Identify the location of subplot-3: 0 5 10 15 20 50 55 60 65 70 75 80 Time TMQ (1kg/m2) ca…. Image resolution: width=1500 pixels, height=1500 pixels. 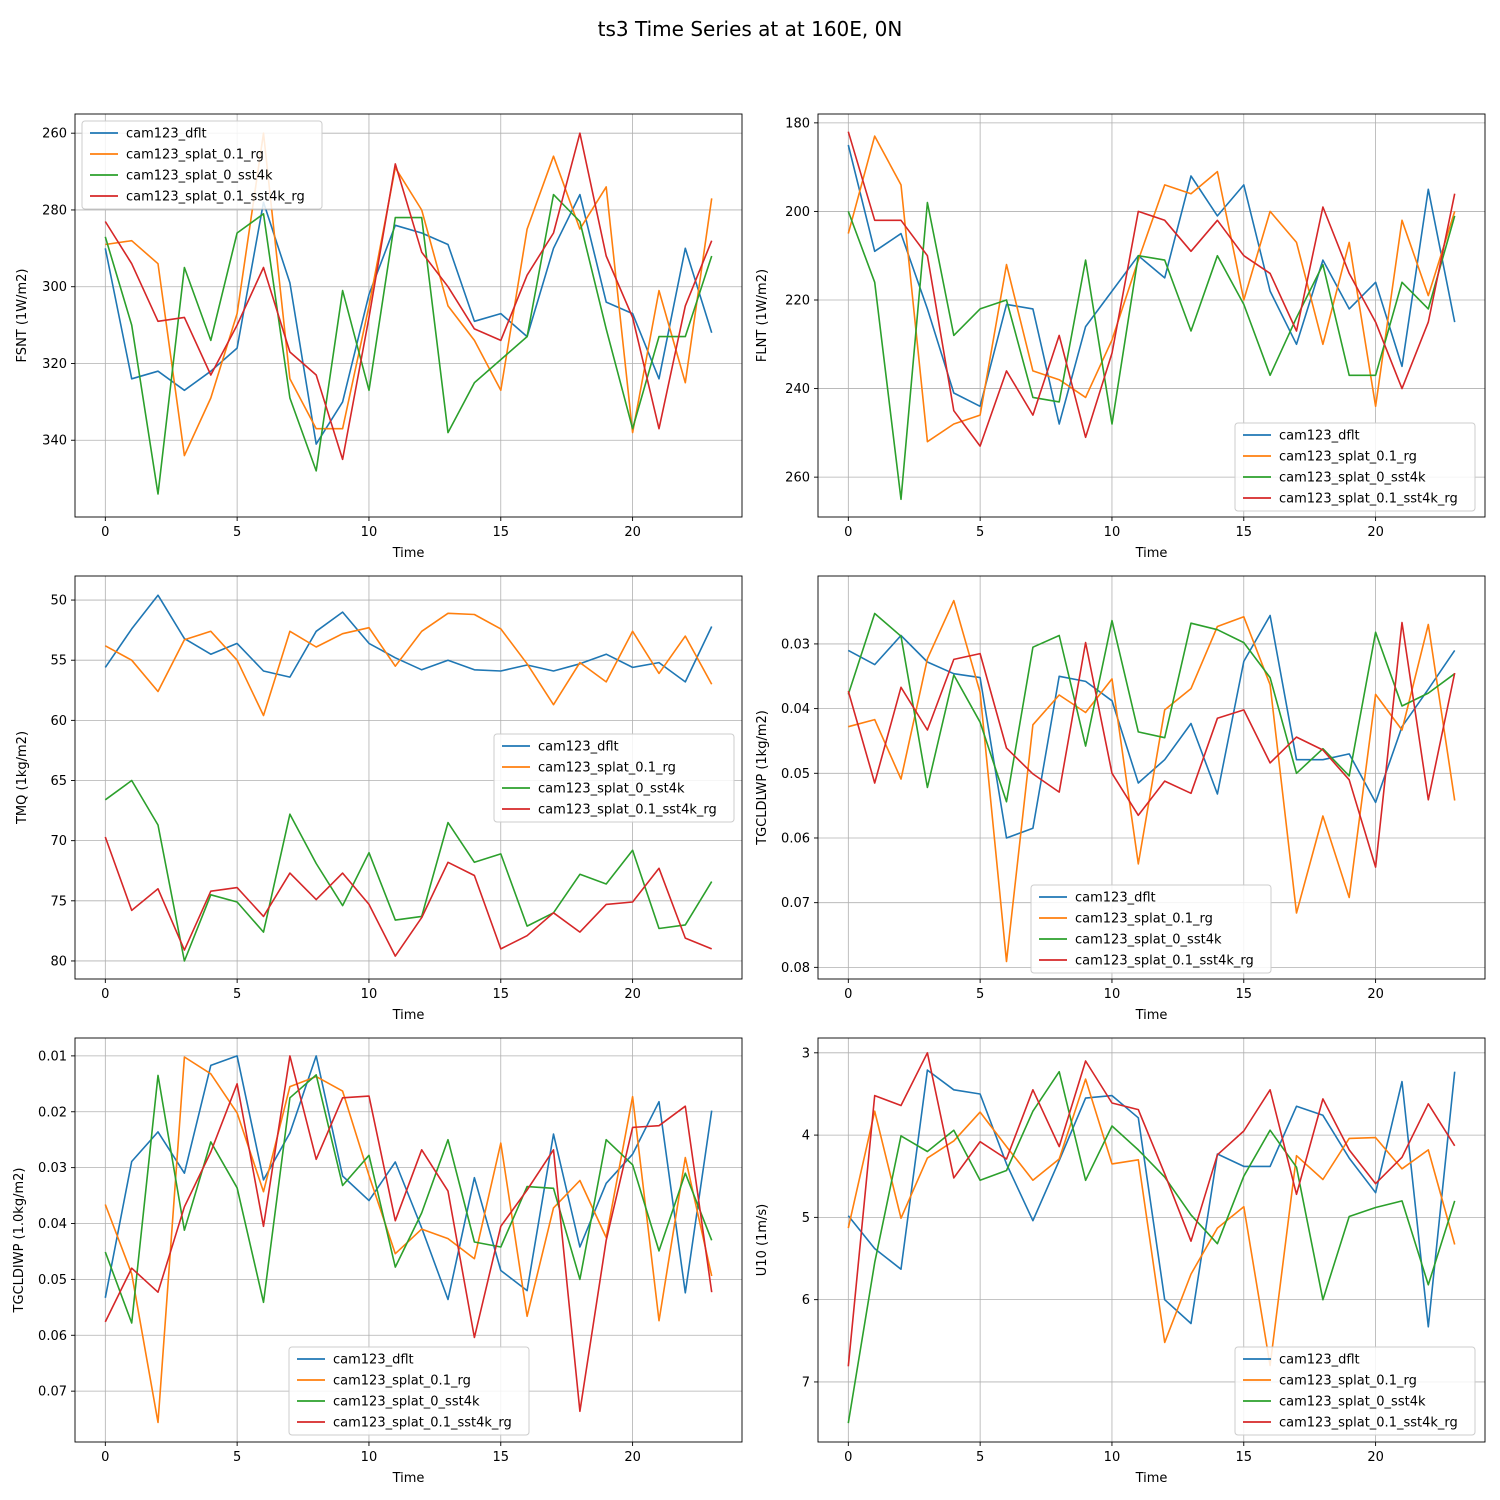
(379, 799).